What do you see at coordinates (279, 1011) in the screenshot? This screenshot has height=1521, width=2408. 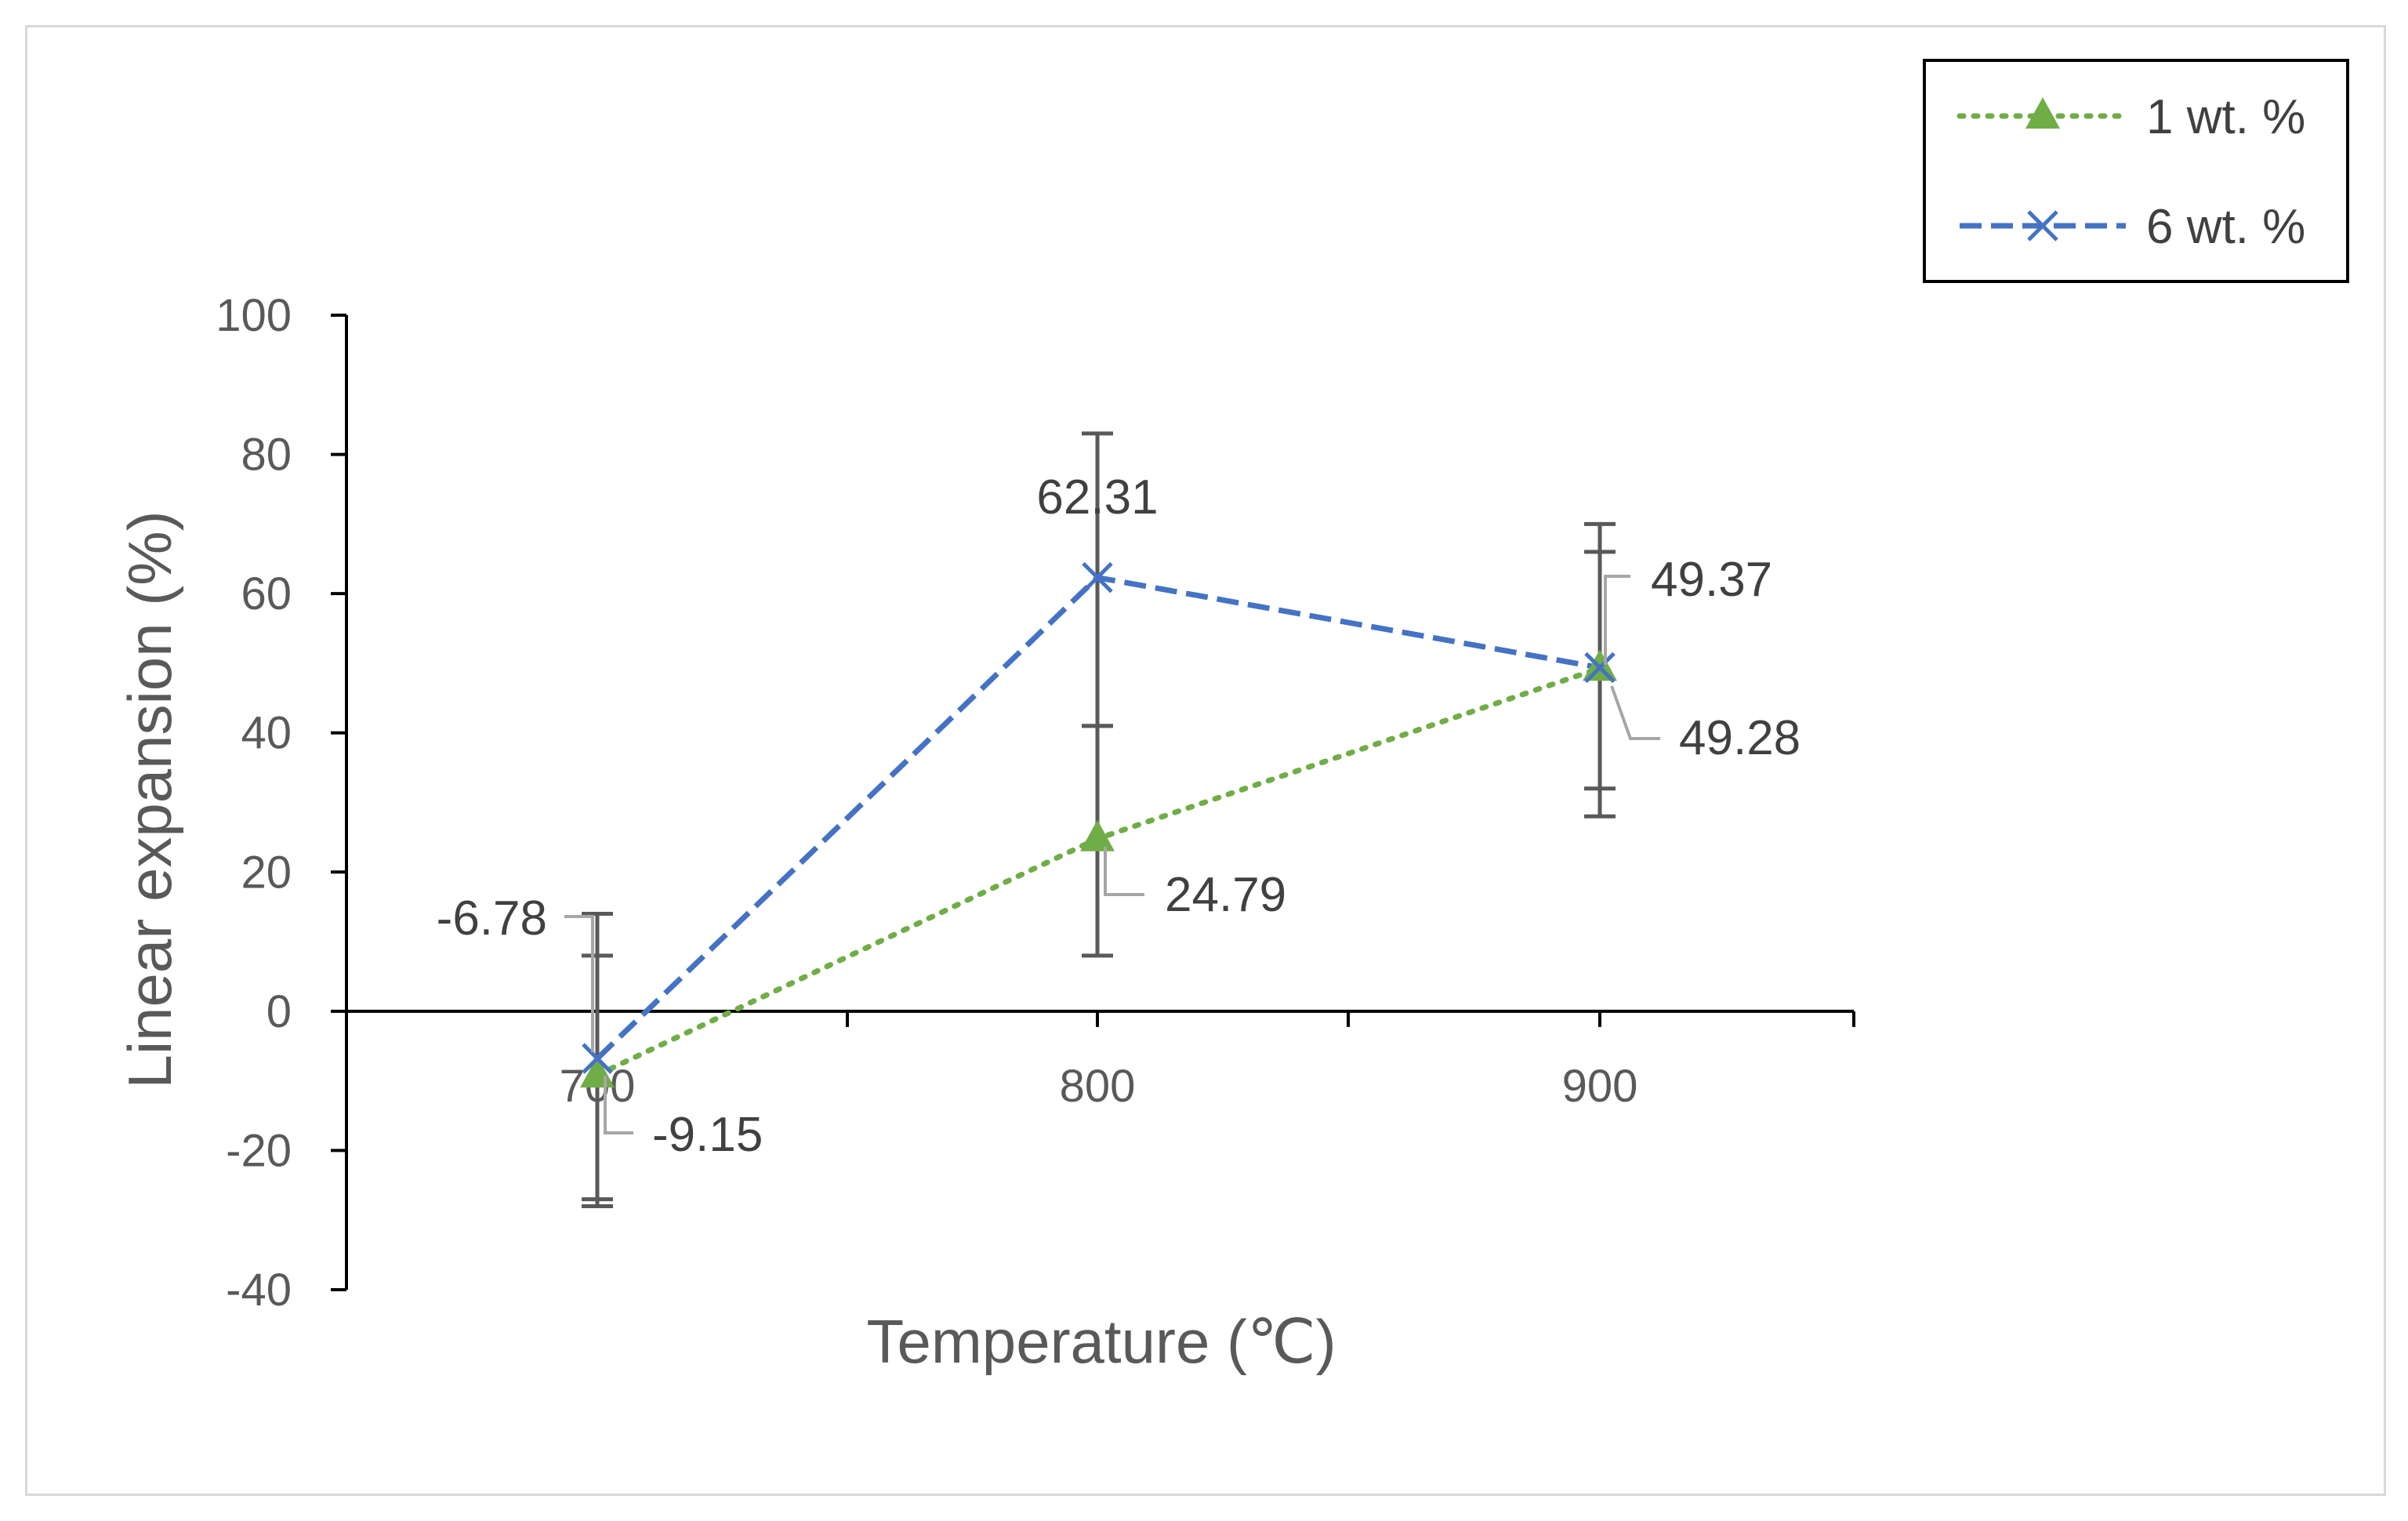 I see `y-tick-label: 0` at bounding box center [279, 1011].